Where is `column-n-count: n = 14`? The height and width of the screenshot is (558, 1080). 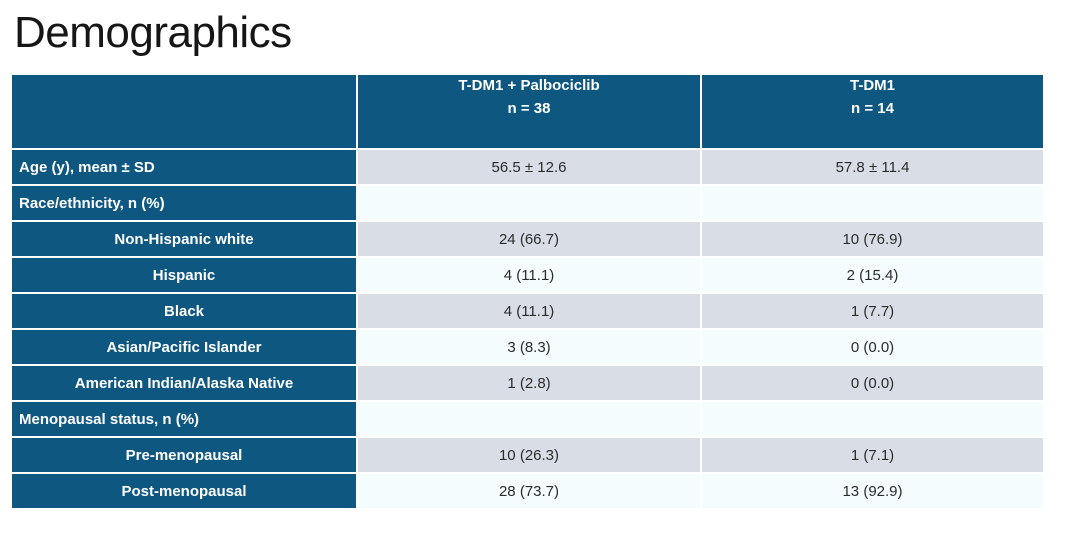
column-n-count: n = 14 is located at coordinates (872, 108).